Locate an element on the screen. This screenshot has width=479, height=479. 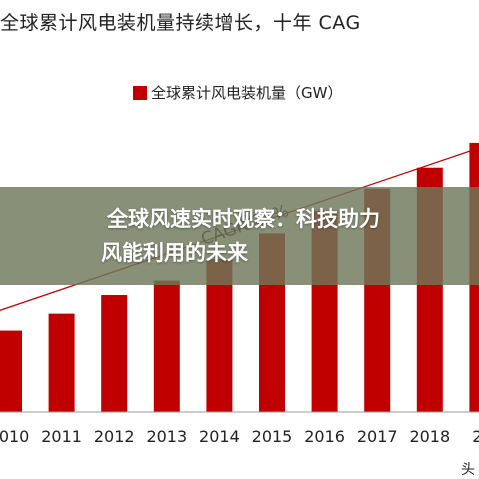
x-tick-label-20: 20 is located at coordinates (475, 436).